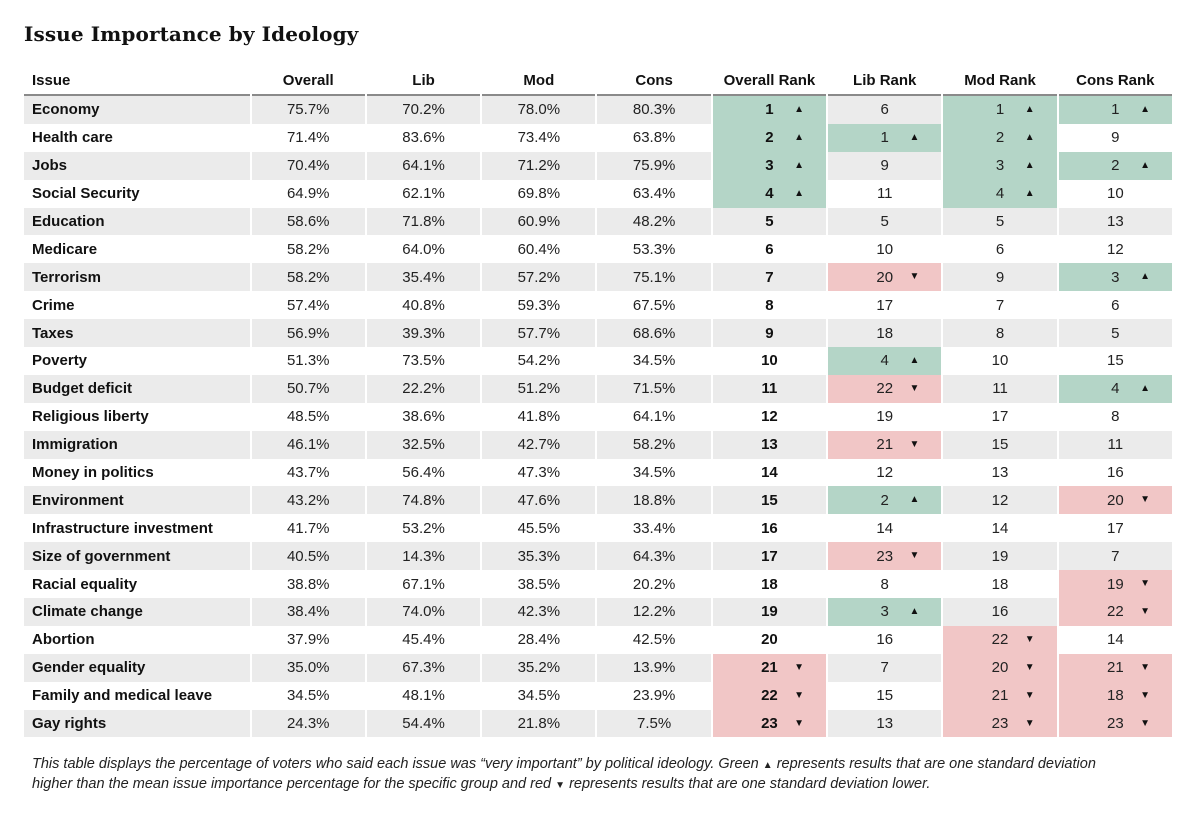 The width and height of the screenshot is (1200, 818). What do you see at coordinates (1000, 444) in the screenshot?
I see `rank-cell: 15` at bounding box center [1000, 444].